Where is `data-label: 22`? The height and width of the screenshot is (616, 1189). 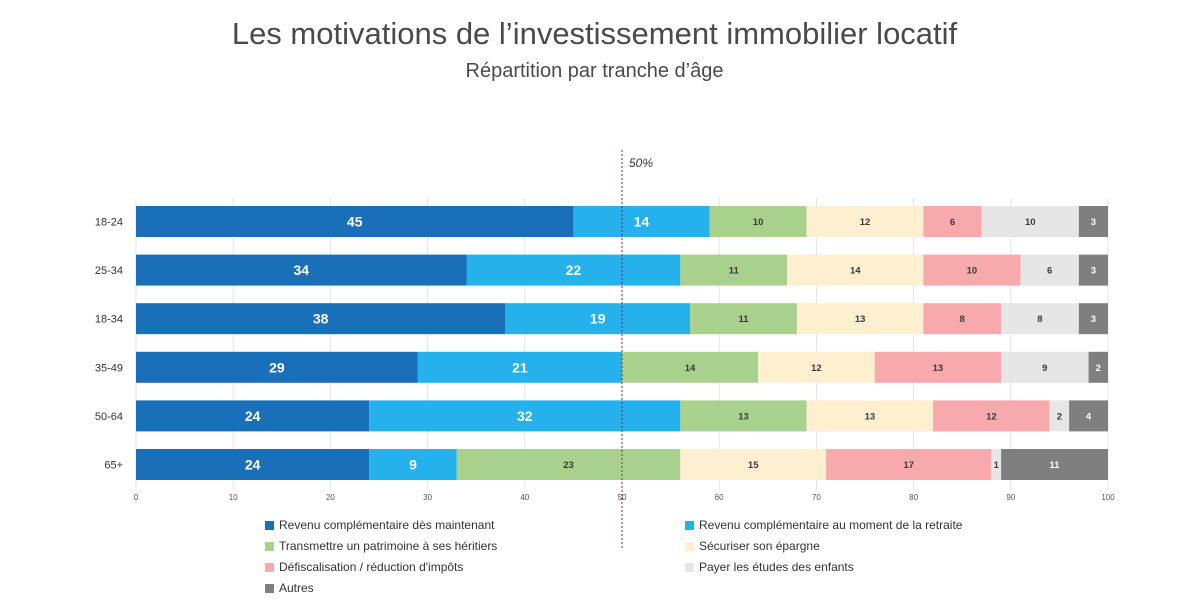
data-label: 22 is located at coordinates (574, 270).